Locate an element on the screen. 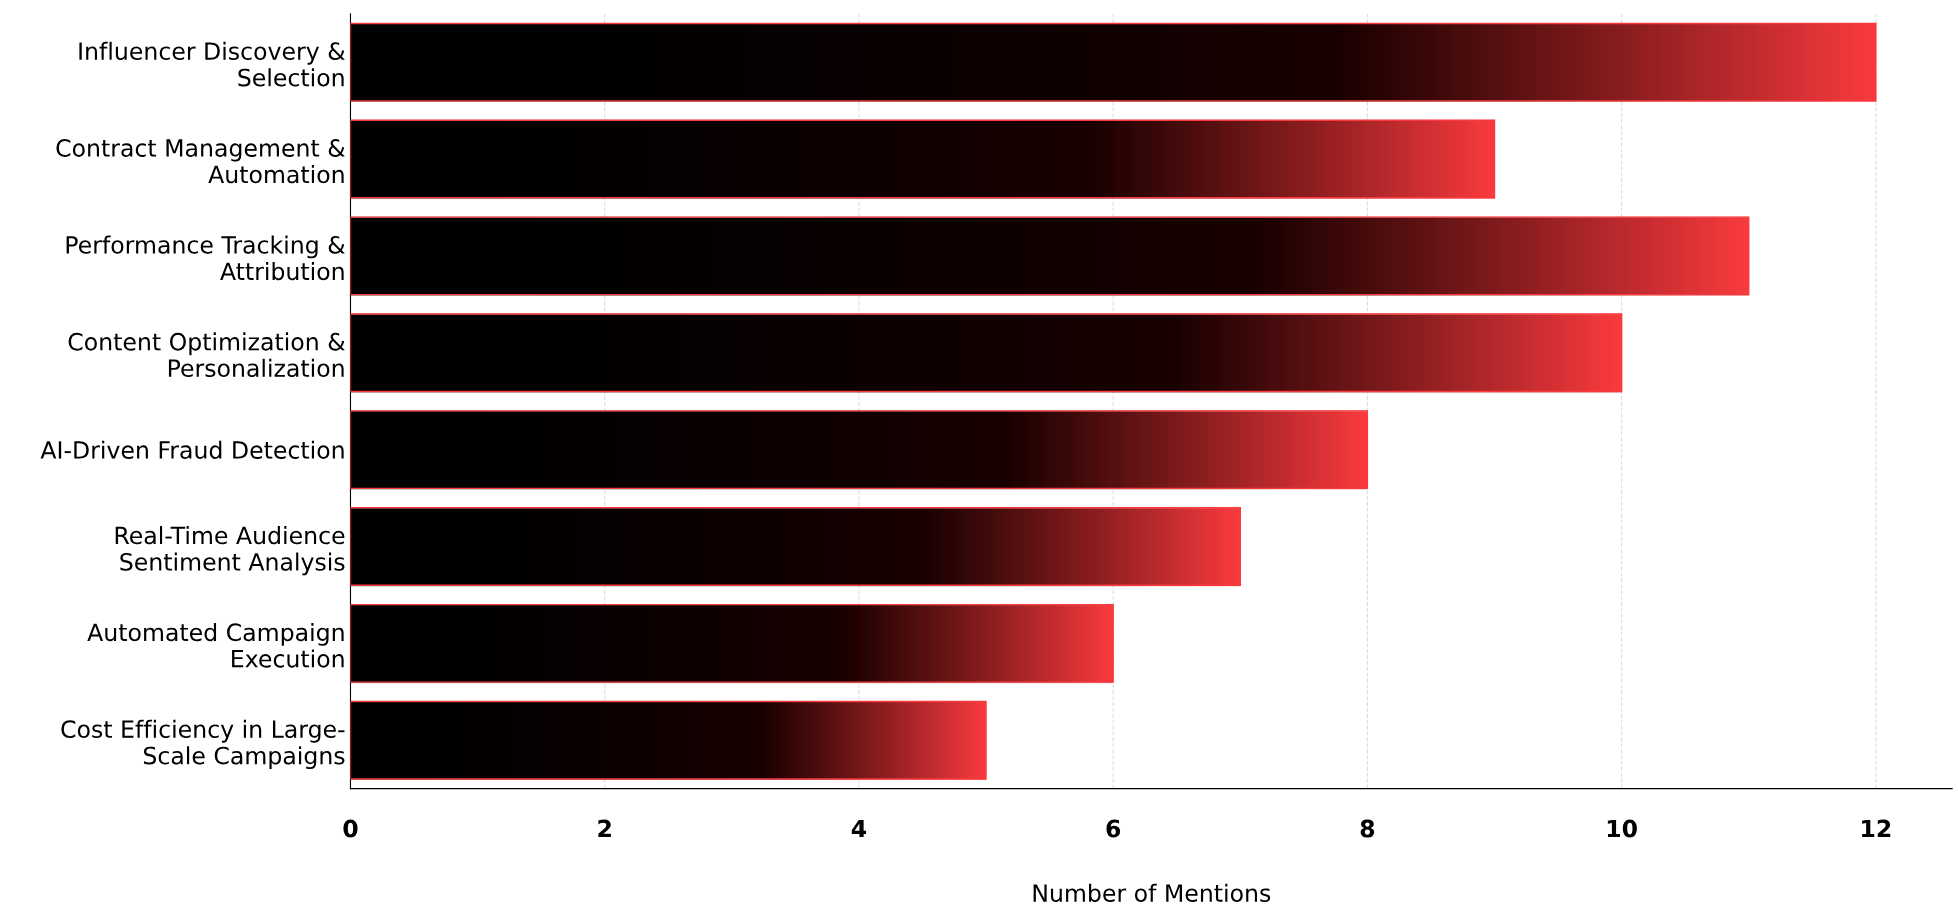  x-tick-label: 8 is located at coordinates (1367, 828).